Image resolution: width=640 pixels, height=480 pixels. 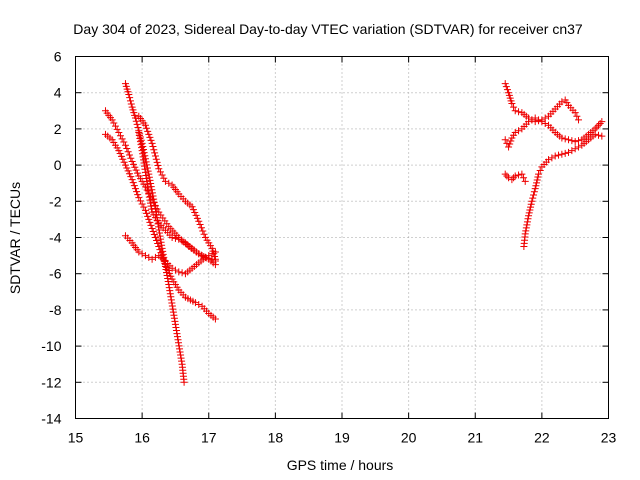 What do you see at coordinates (51, 419) in the screenshot?
I see `y-tick-label: -14` at bounding box center [51, 419].